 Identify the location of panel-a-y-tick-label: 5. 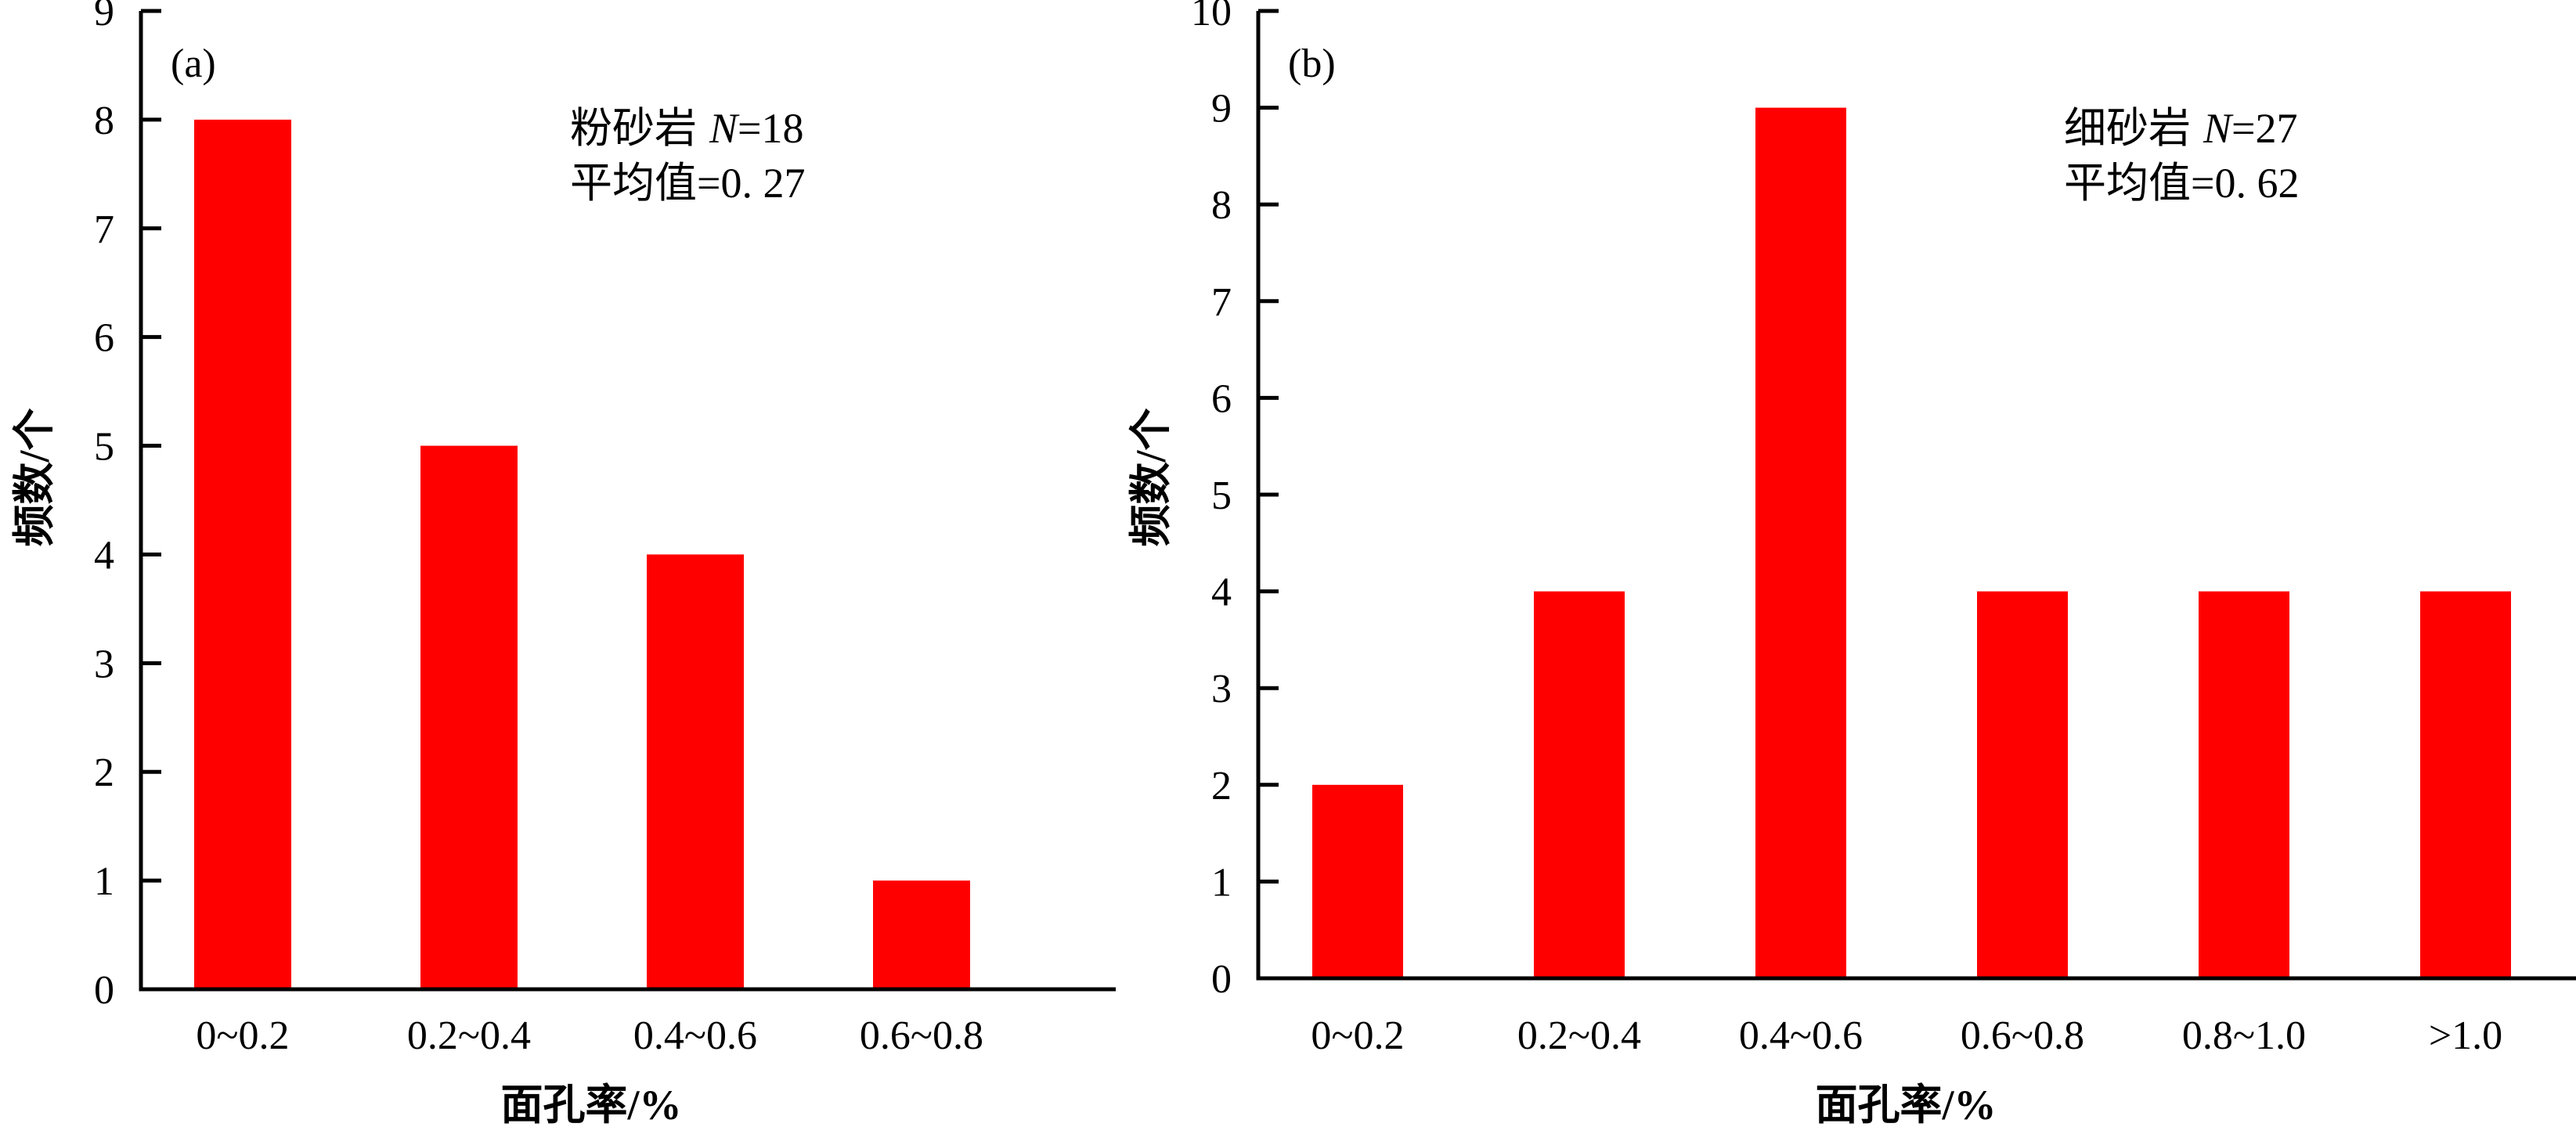
(104, 447).